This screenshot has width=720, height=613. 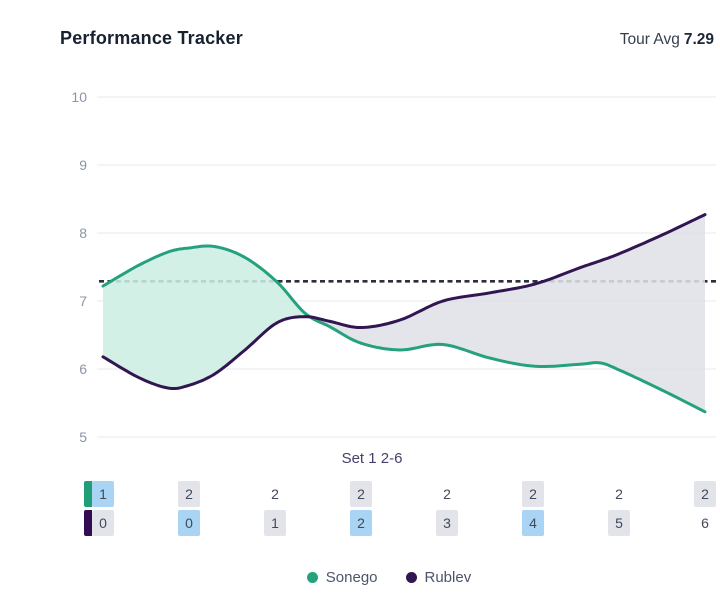 I want to click on score-cell-rublev-game5: 3, so click(x=447, y=523).